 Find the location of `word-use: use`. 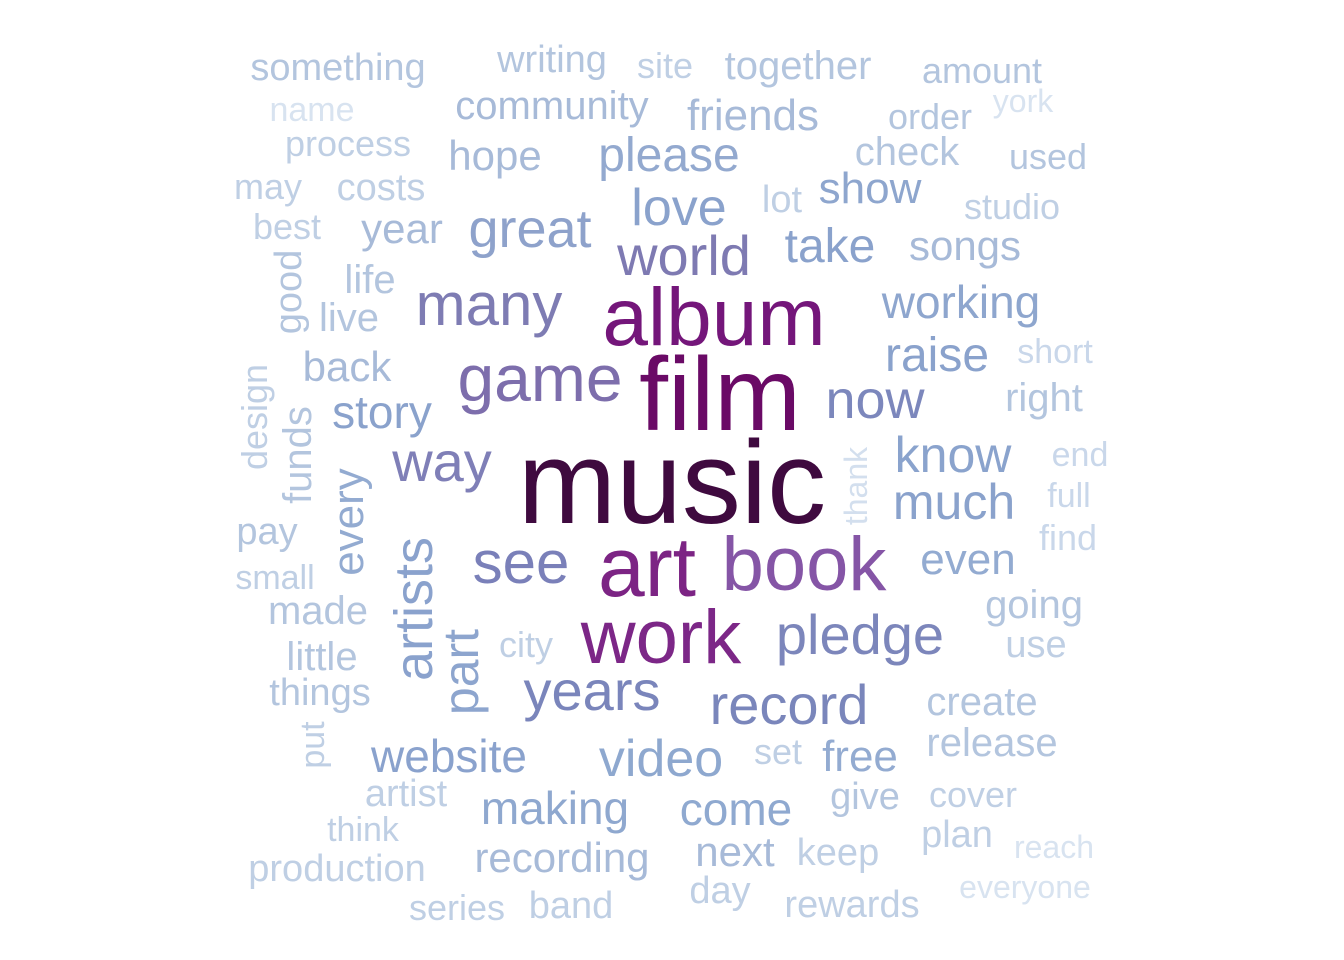

word-use: use is located at coordinates (1036, 645).